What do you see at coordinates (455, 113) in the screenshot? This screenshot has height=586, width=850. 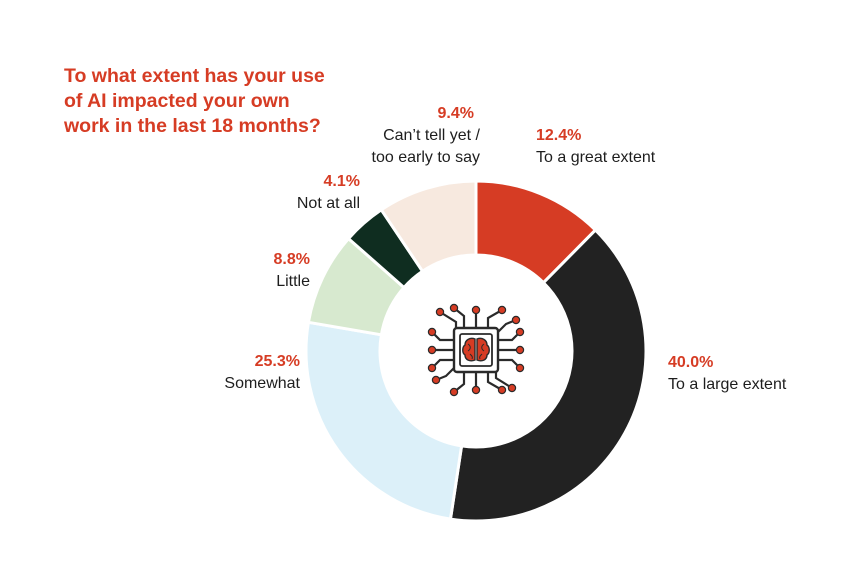 I see `value-label-cant-tell: 9.4%` at bounding box center [455, 113].